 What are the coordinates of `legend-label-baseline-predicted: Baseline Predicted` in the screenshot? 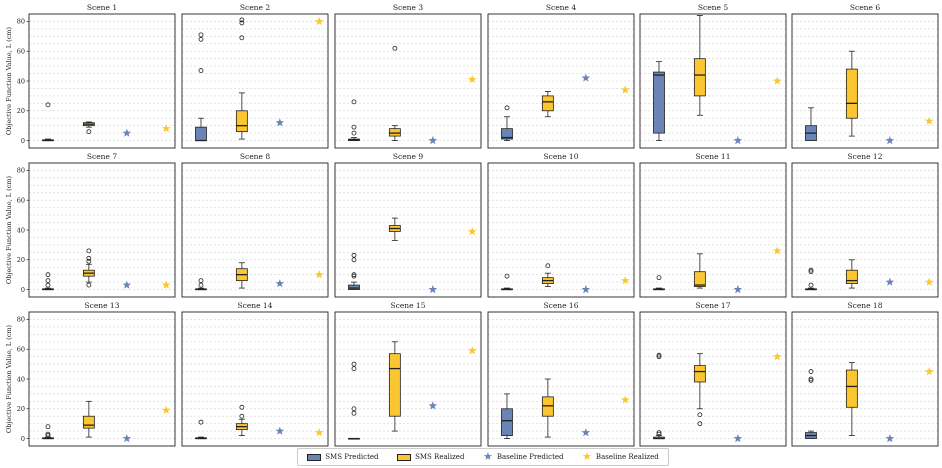 It's located at (530, 457).